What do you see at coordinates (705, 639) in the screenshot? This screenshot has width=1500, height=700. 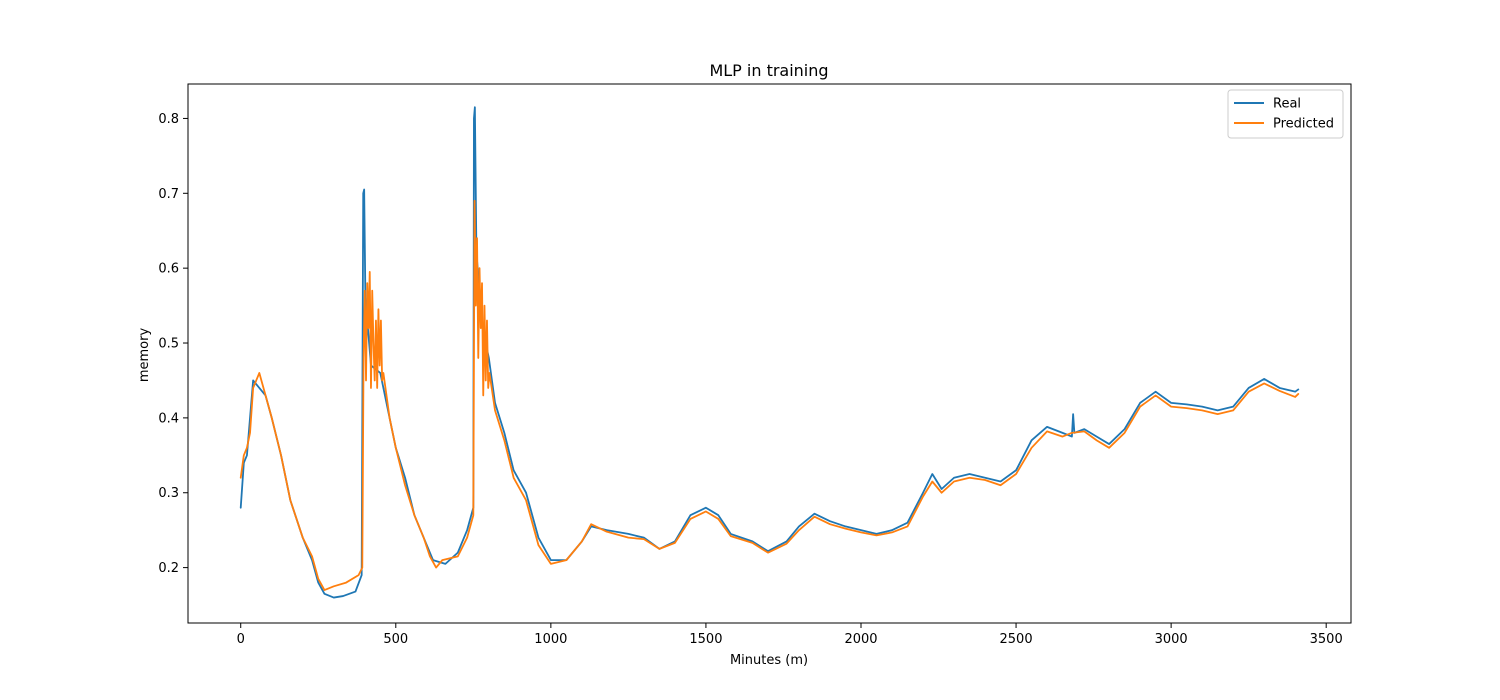 I see `x-tick-label: 1500` at bounding box center [705, 639].